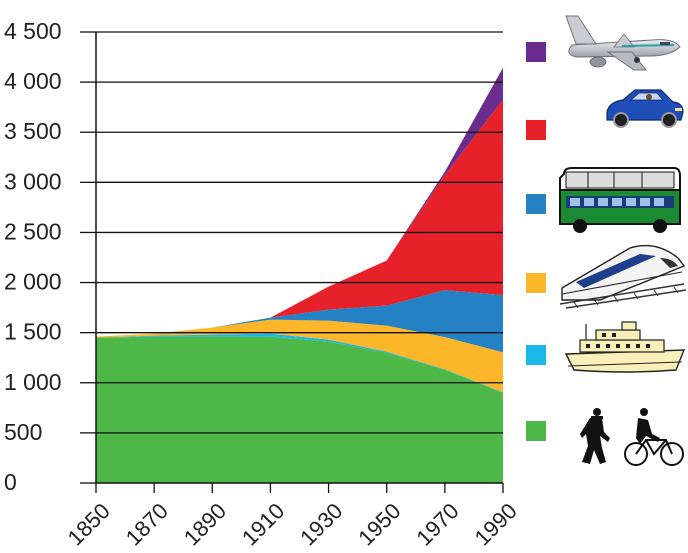 The width and height of the screenshot is (688, 553). I want to click on y-tick-label: 3 000, so click(33, 181).